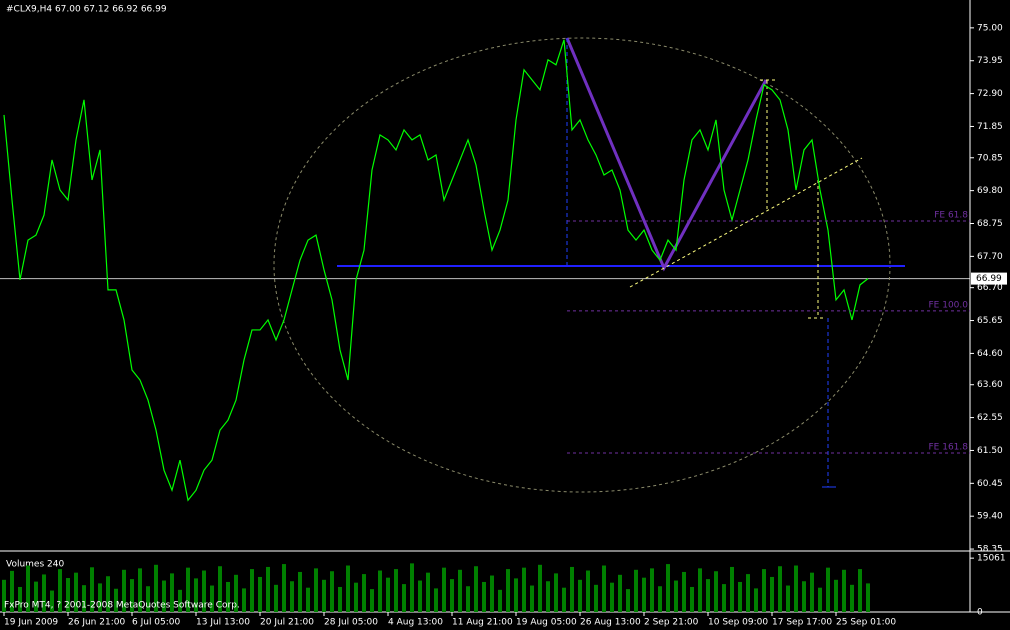 Image resolution: width=1010 pixels, height=630 pixels. What do you see at coordinates (86, 10) in the screenshot?
I see `chart-title: #CLX9,H4 67.00 67.12 66.92 66.99` at bounding box center [86, 10].